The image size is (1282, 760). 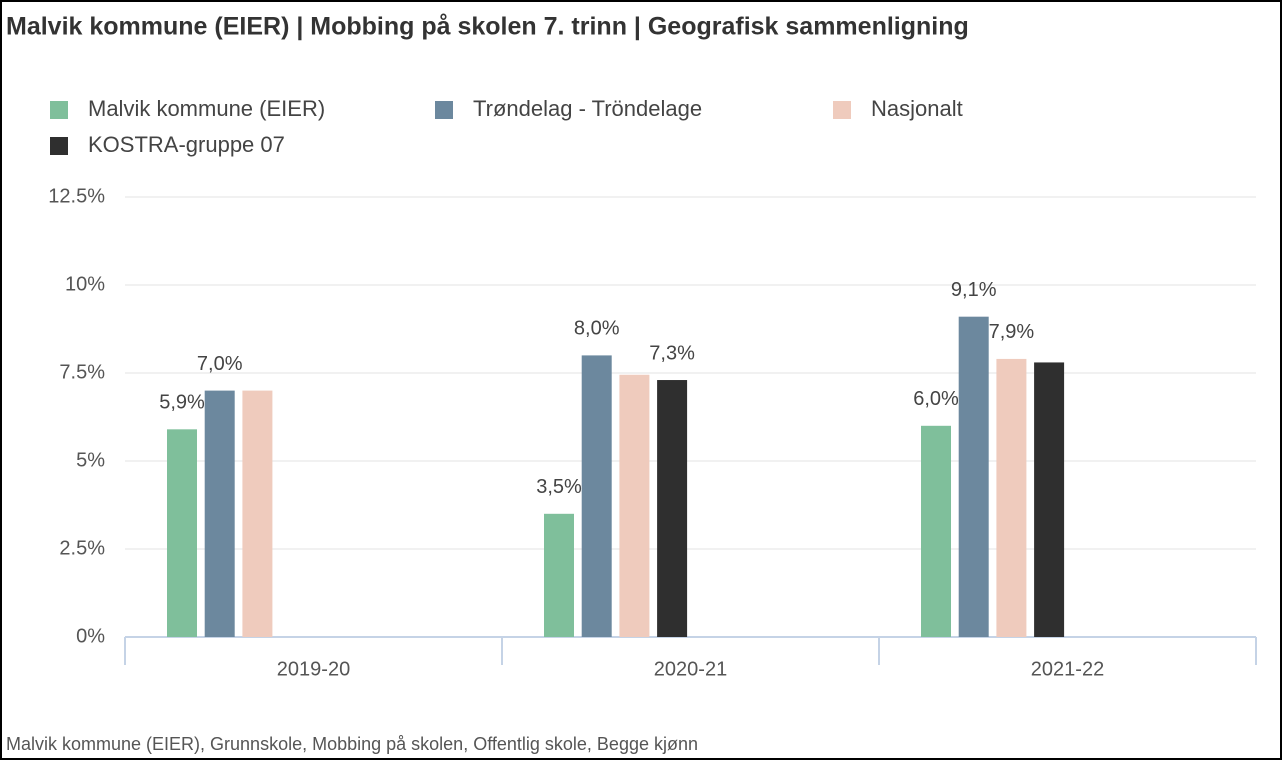 I want to click on data-label: 7,0%, so click(x=220, y=364).